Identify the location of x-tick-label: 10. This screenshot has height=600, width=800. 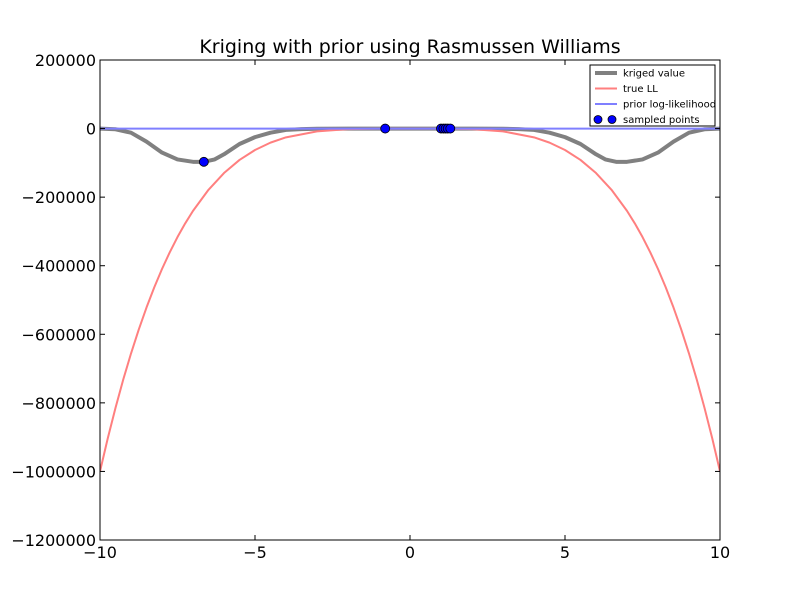
(720, 552).